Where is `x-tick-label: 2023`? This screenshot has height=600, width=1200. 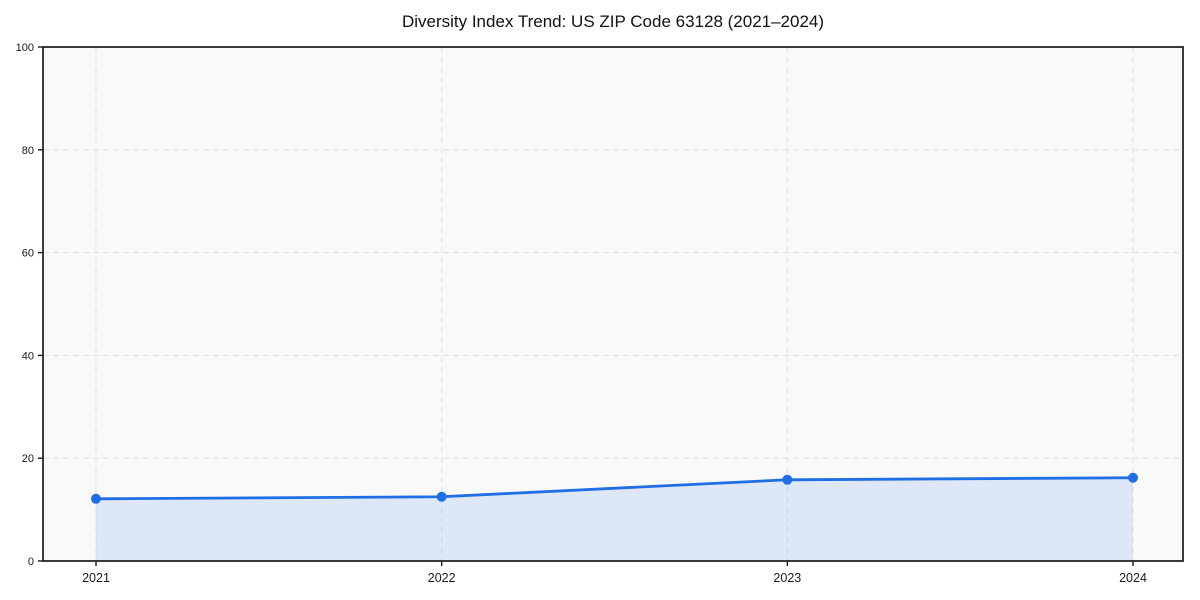
x-tick-label: 2023 is located at coordinates (787, 578).